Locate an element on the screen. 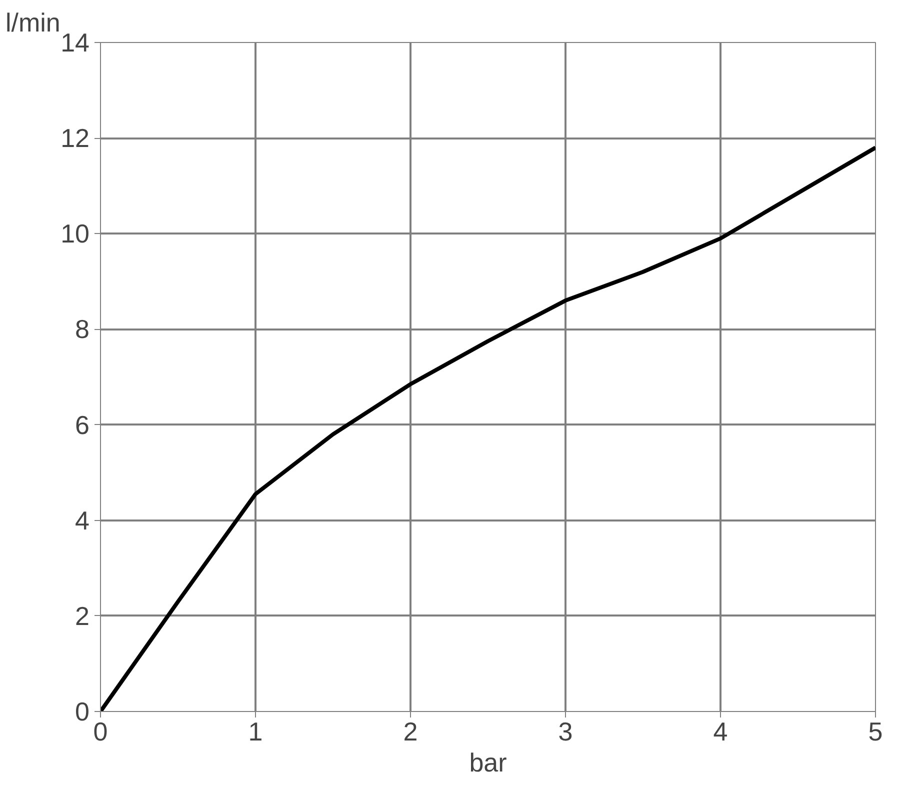  x-axis-title: bar is located at coordinates (488, 763).